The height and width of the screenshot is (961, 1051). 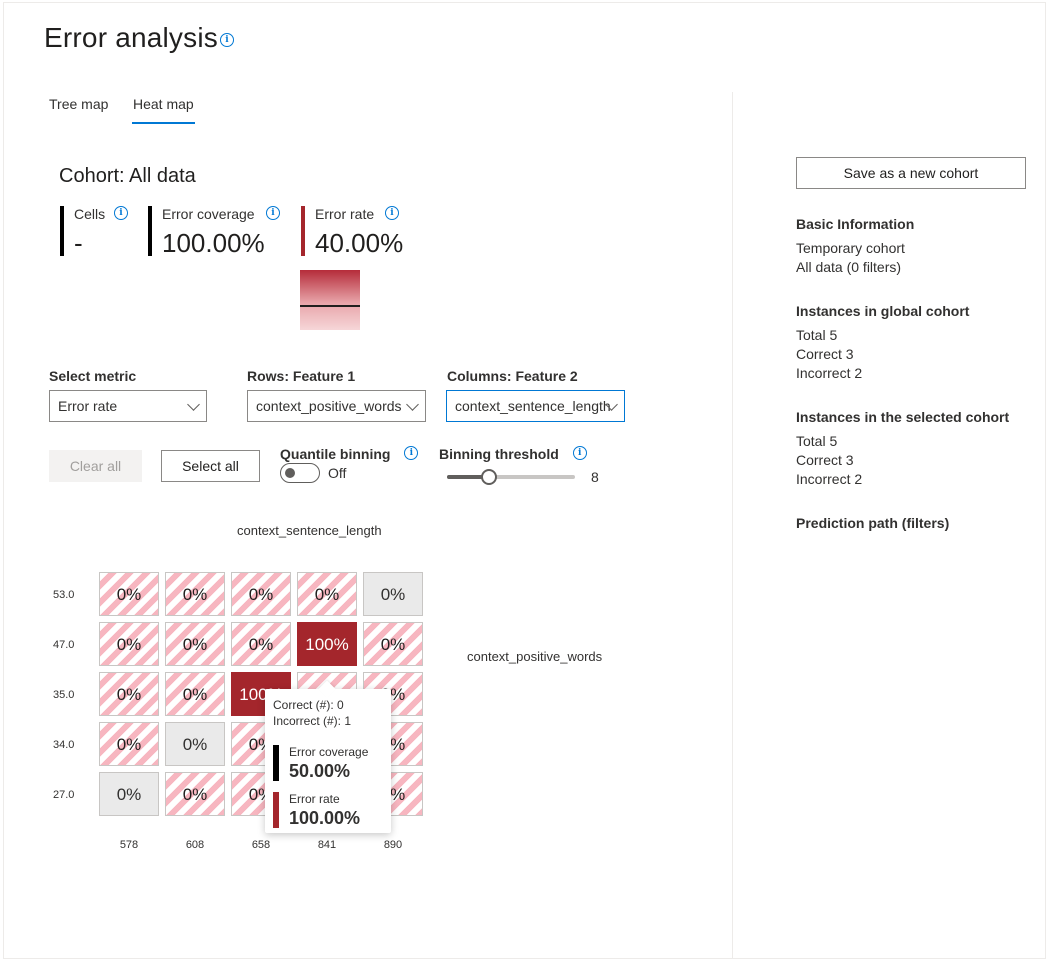 I want to click on heatmap-cell: 100%, so click(x=327, y=644).